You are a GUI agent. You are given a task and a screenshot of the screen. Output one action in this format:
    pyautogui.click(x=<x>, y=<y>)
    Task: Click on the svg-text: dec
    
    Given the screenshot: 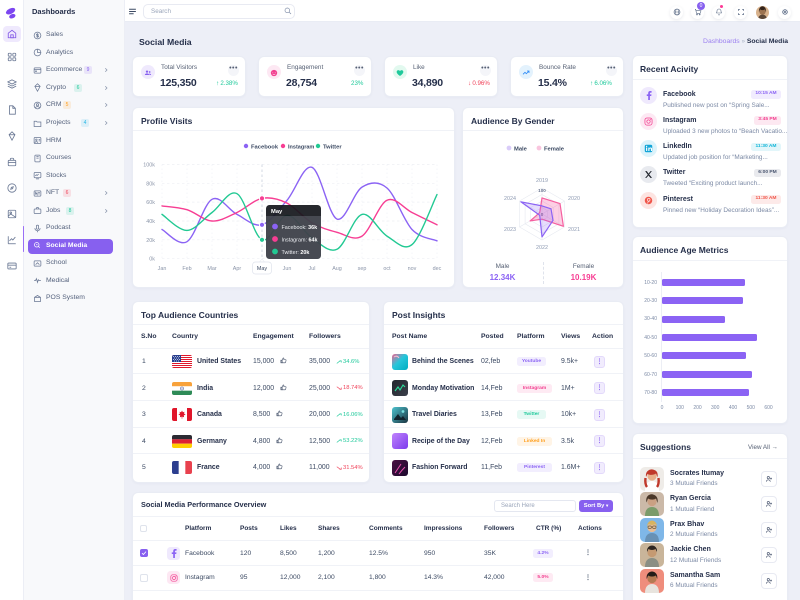 What is the action you would take?
    pyautogui.click(x=437, y=269)
    